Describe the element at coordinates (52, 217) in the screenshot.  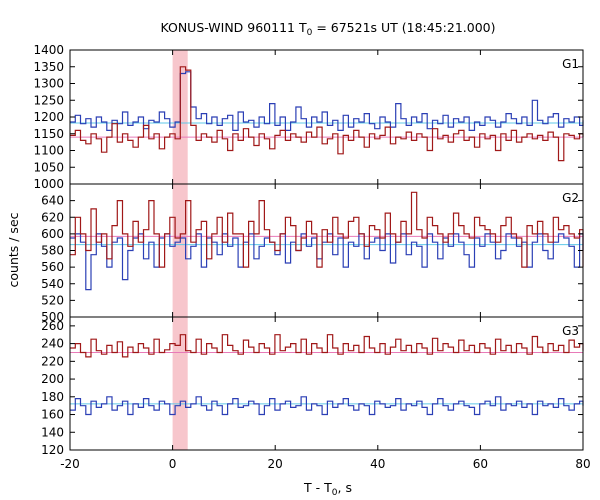
I see `y-tick-label: 620` at that location.